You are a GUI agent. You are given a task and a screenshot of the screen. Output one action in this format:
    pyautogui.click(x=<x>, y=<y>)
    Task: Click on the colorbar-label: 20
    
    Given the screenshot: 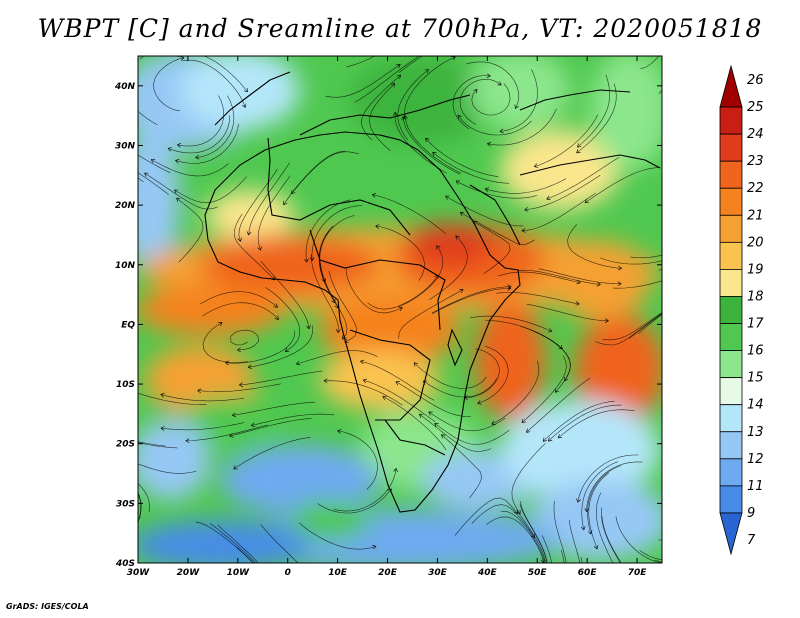 What is the action you would take?
    pyautogui.click(x=755, y=242)
    